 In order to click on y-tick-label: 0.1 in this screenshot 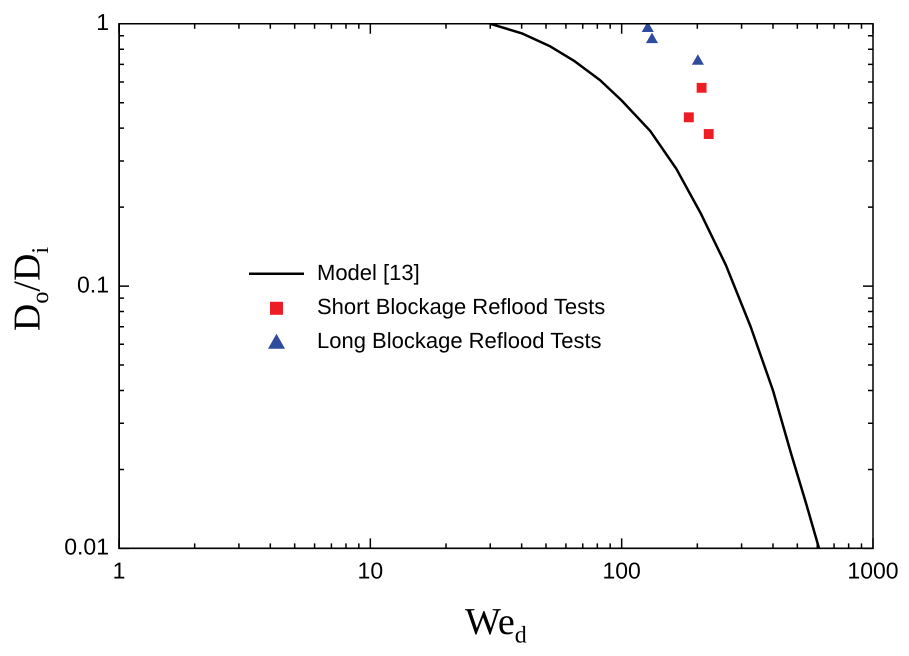, I will do `click(93, 284)`.